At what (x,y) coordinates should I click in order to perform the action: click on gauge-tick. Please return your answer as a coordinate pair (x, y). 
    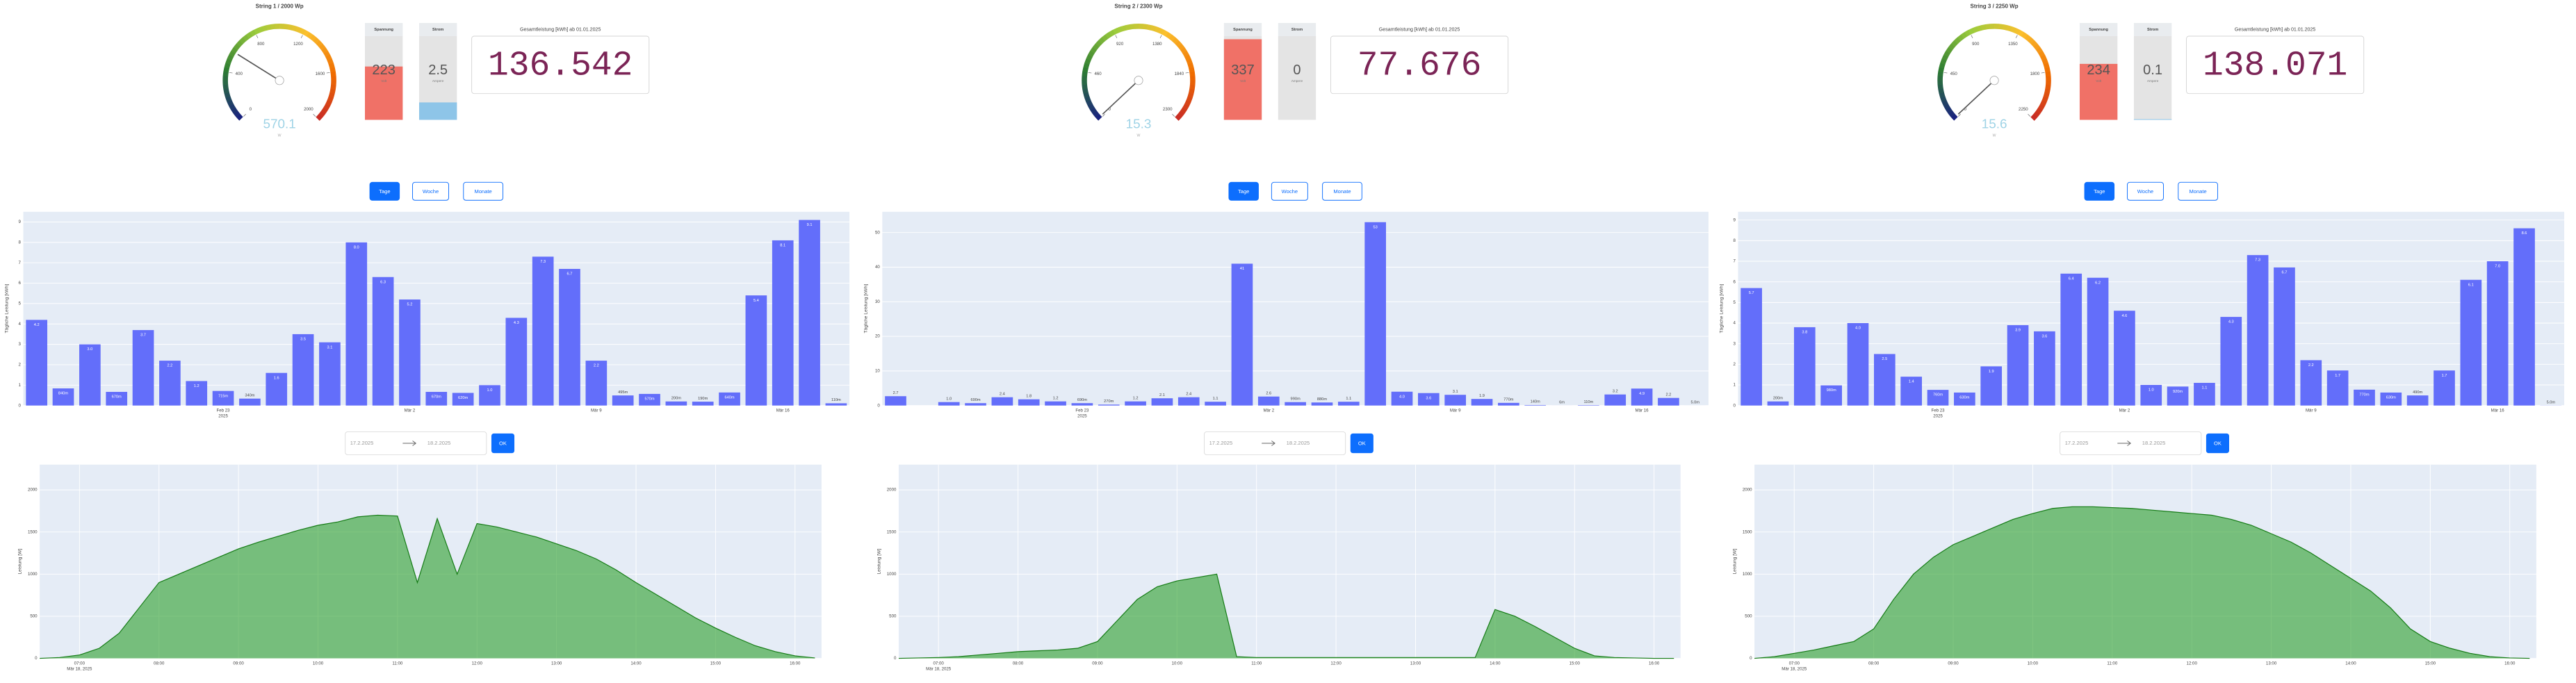
    Looking at the image, I should click on (1945, 73).